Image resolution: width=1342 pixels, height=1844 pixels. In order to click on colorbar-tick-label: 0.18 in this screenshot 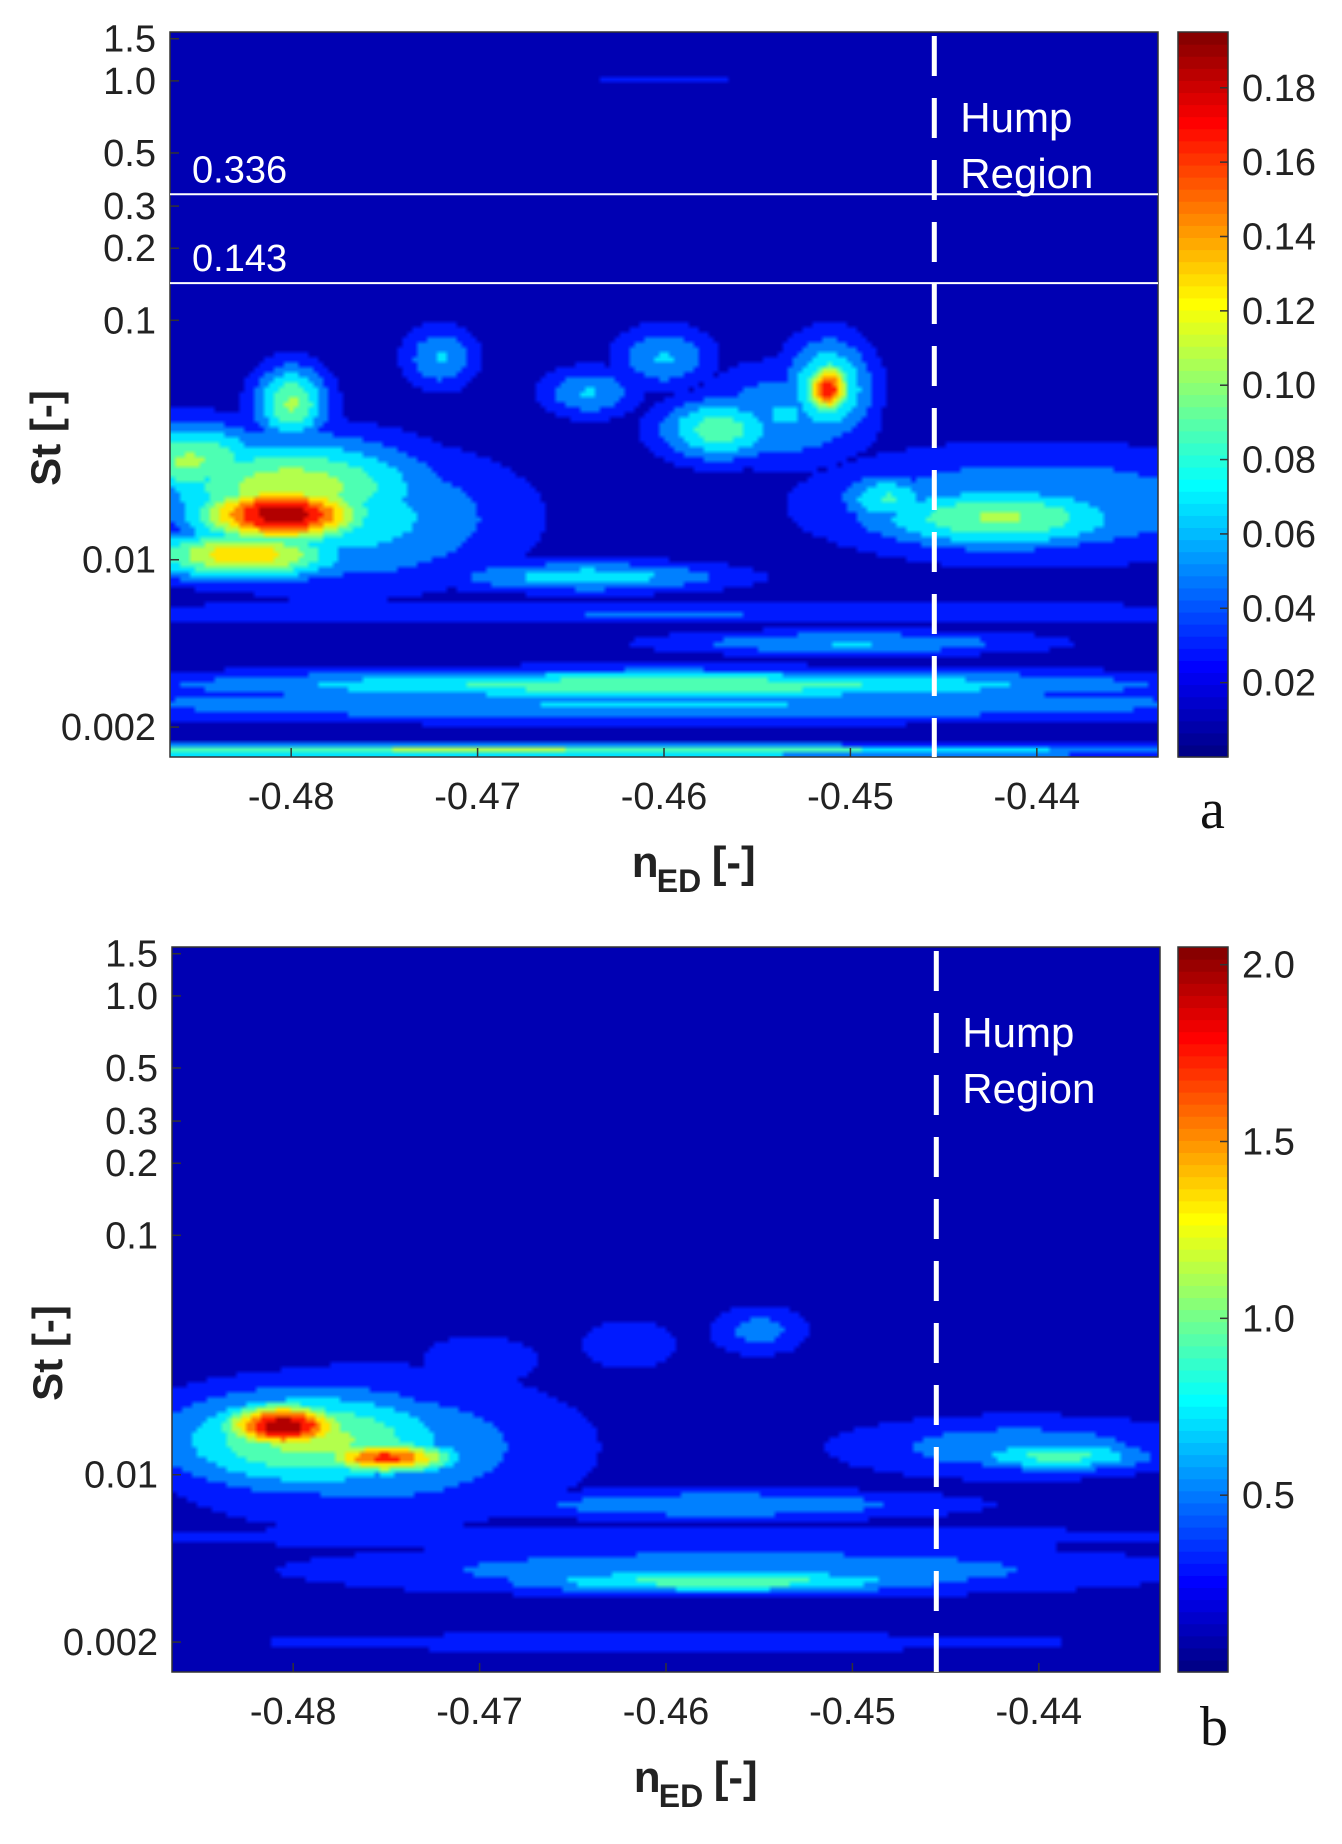, I will do `click(1279, 89)`.